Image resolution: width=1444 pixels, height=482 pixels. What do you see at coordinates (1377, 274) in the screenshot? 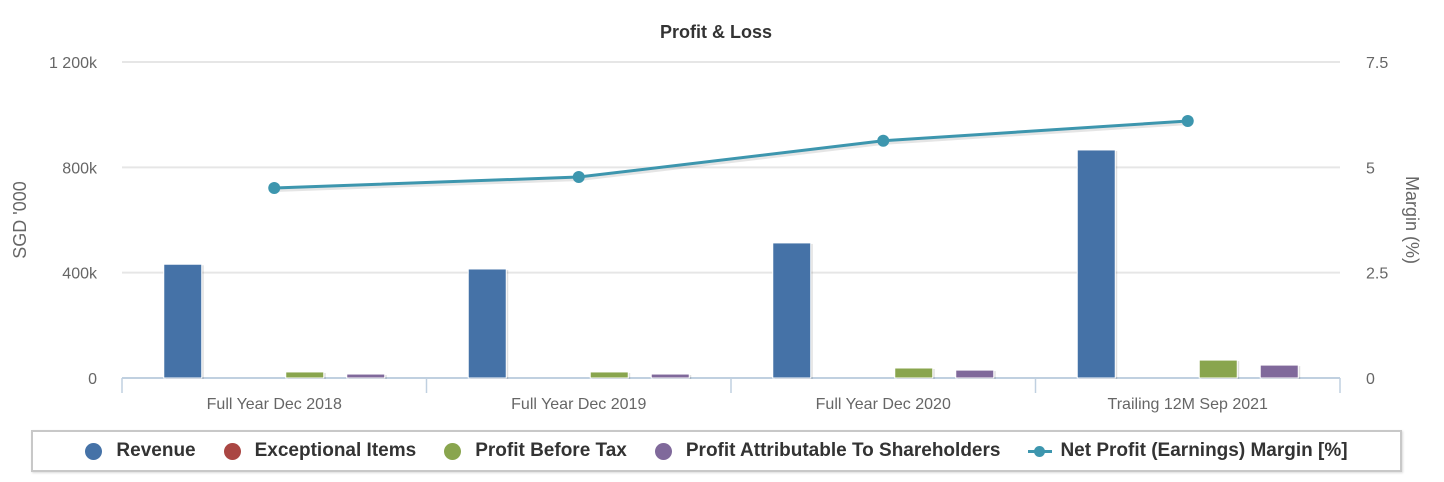
I see `y-right-tick-label: 2.5` at bounding box center [1377, 274].